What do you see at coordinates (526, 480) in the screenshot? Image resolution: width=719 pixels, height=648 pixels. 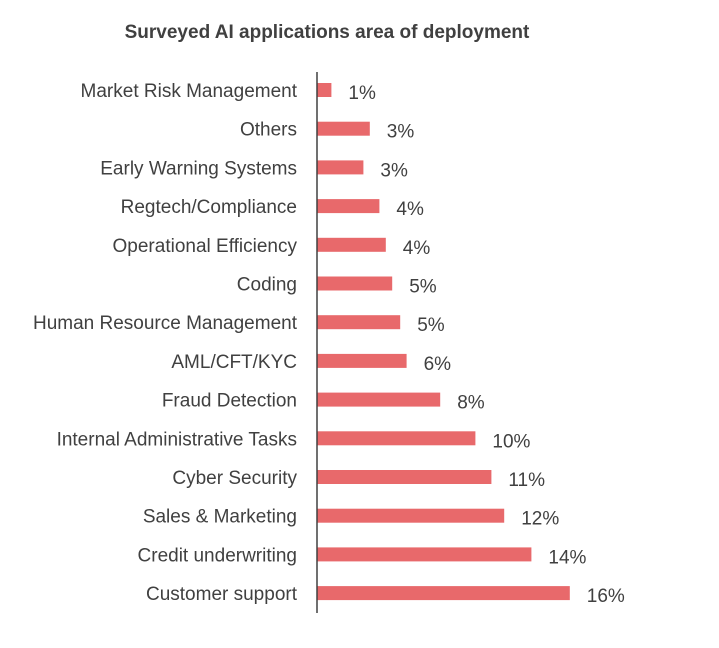 I see `value-label: 11%` at bounding box center [526, 480].